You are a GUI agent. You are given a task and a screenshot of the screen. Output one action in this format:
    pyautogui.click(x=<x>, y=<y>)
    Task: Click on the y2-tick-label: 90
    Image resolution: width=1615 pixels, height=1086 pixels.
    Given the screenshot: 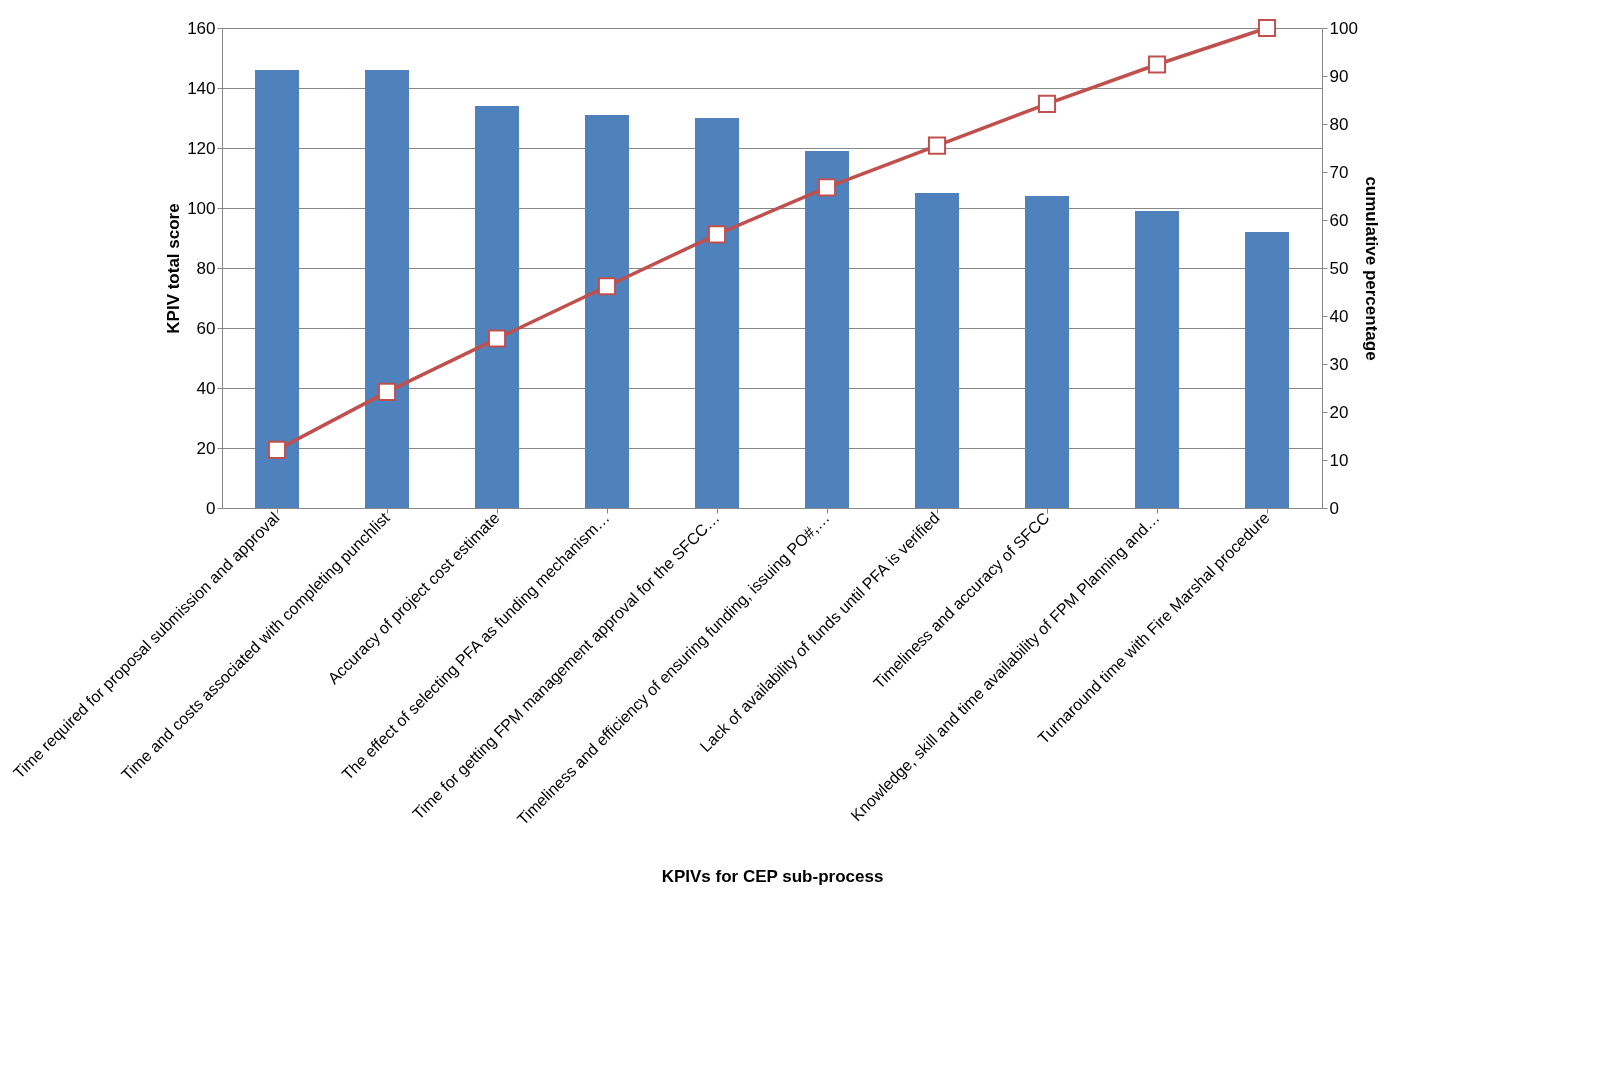 What is the action you would take?
    pyautogui.click(x=1339, y=76)
    